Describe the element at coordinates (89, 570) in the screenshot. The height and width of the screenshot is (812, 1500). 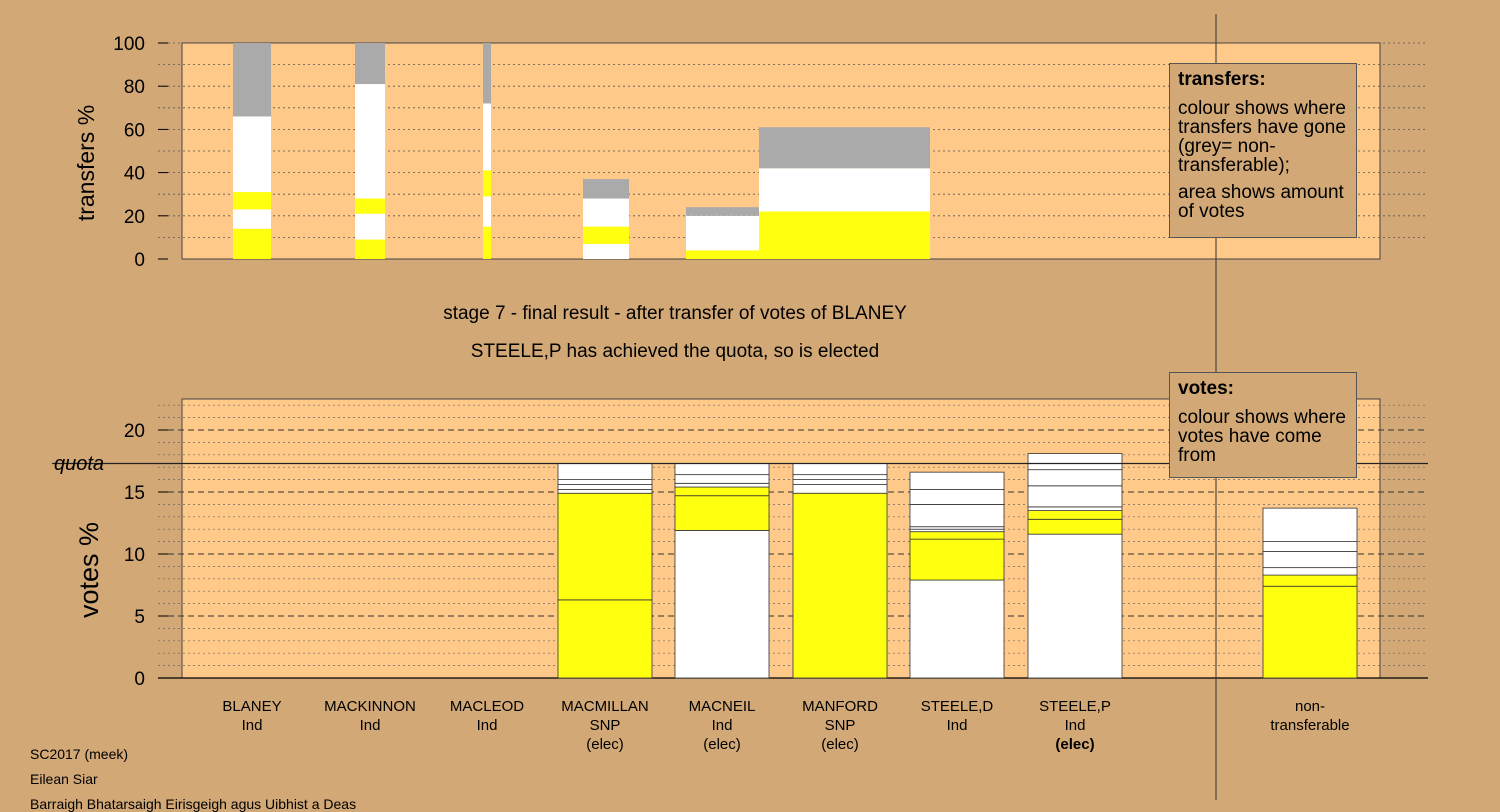
I see `votes-y-axis-label: votes %` at that location.